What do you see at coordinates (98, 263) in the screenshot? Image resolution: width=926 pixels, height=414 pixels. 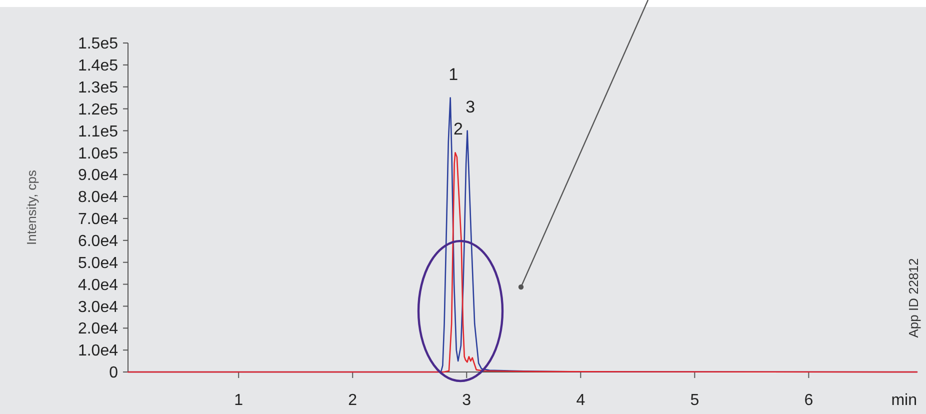 I see `y-tick-label: 5.0e4` at bounding box center [98, 263].